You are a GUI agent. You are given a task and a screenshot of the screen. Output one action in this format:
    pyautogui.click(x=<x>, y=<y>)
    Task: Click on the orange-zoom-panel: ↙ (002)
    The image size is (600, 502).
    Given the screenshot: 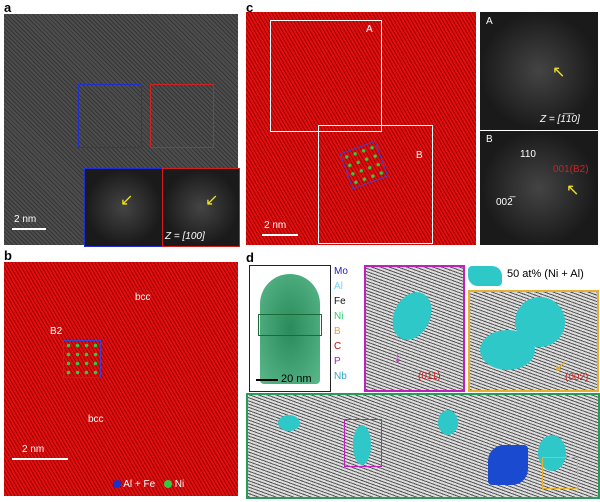 What is the action you would take?
    pyautogui.click(x=533, y=341)
    